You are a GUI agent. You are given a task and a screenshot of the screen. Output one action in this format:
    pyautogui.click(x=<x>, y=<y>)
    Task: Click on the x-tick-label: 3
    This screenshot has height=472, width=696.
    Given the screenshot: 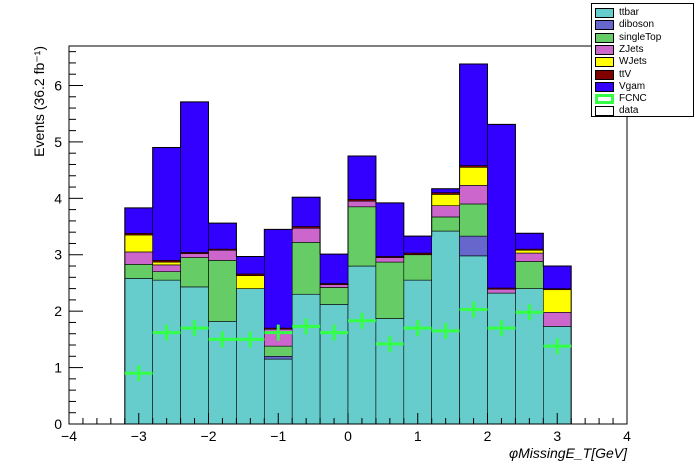 What is the action you would take?
    pyautogui.click(x=557, y=436)
    